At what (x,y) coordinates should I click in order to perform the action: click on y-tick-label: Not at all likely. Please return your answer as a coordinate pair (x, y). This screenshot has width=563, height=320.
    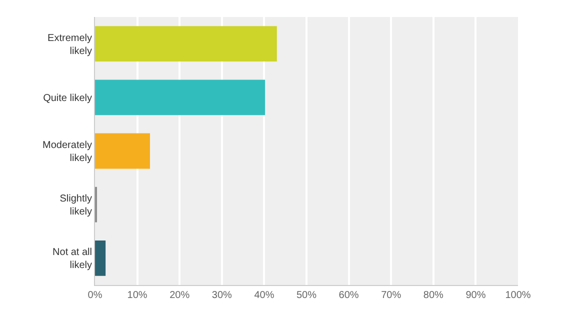
    Looking at the image, I should click on (72, 259).